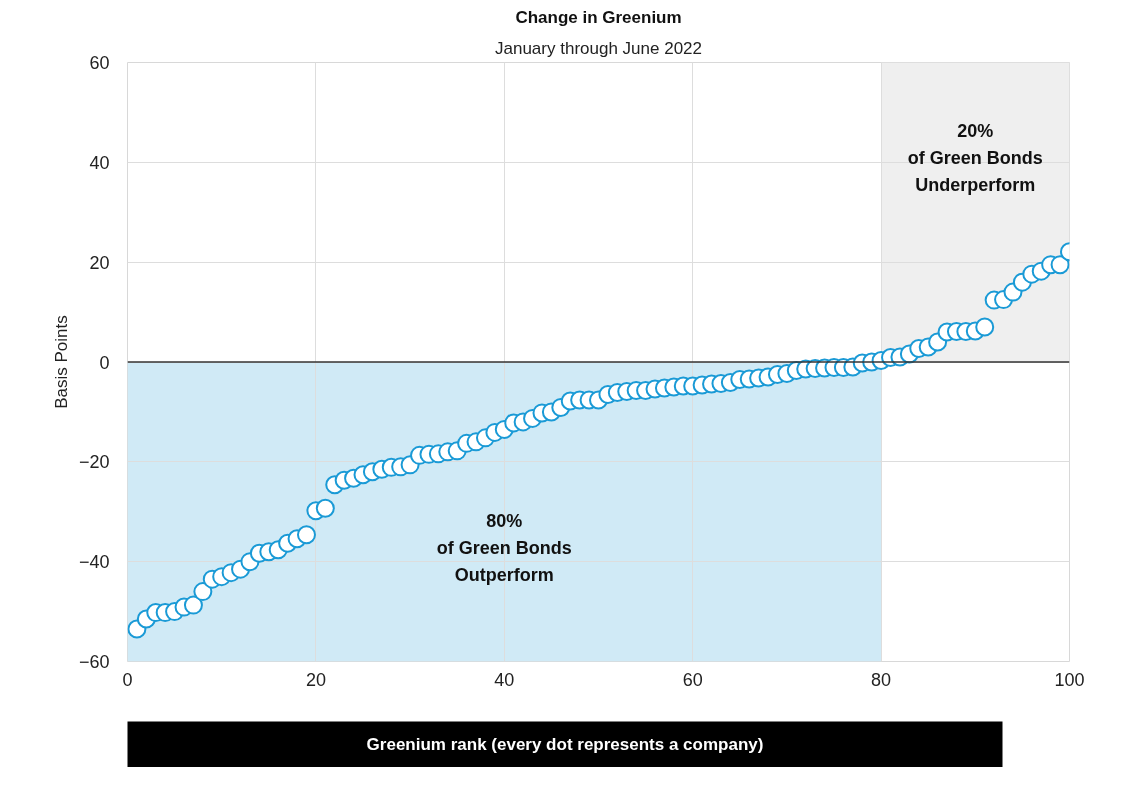 This screenshot has height=785, width=1134. Describe the element at coordinates (565, 744) in the screenshot. I see `x-axis-title: Greenium rank (every dot represents a company)` at that location.